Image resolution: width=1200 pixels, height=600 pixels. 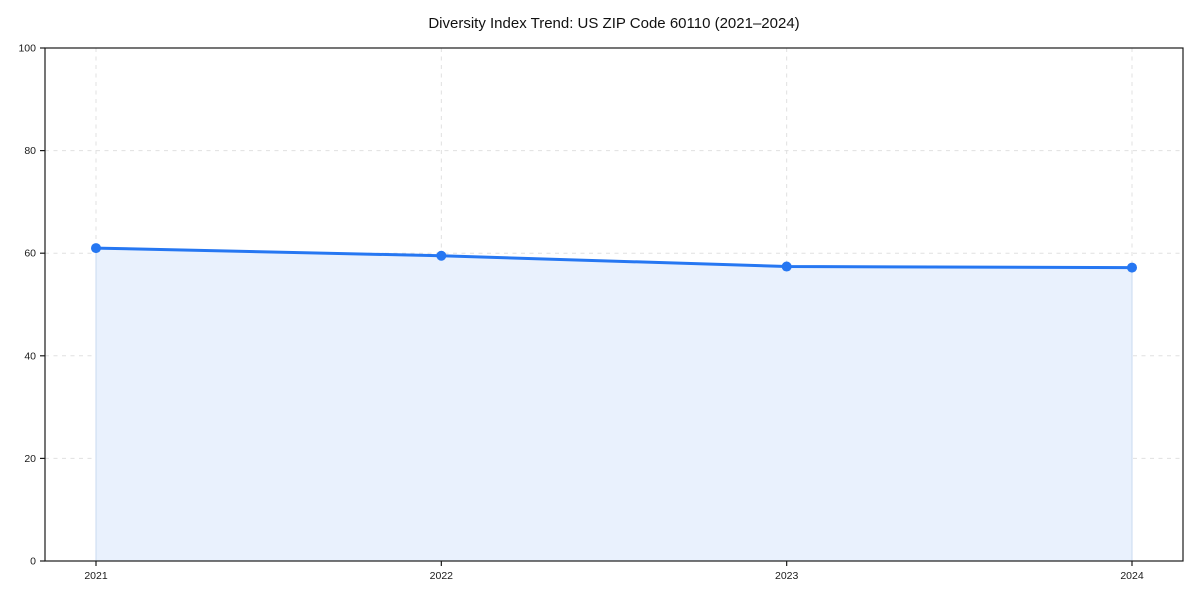 What do you see at coordinates (30, 151) in the screenshot?
I see `y-tick-label: 80` at bounding box center [30, 151].